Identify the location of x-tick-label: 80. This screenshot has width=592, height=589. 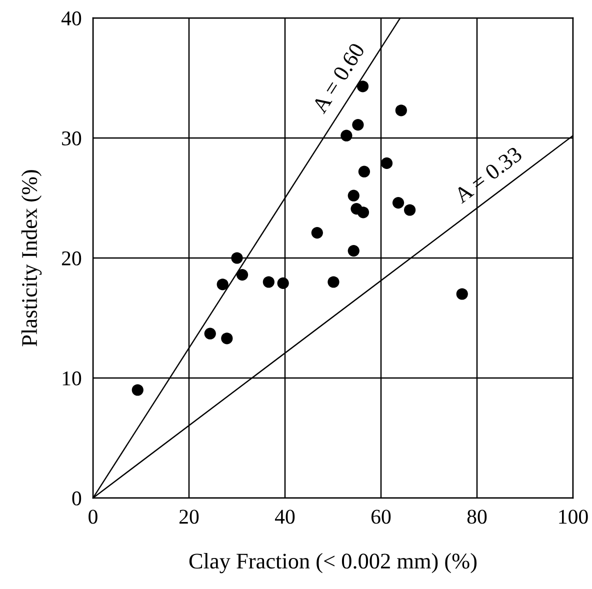
(477, 517).